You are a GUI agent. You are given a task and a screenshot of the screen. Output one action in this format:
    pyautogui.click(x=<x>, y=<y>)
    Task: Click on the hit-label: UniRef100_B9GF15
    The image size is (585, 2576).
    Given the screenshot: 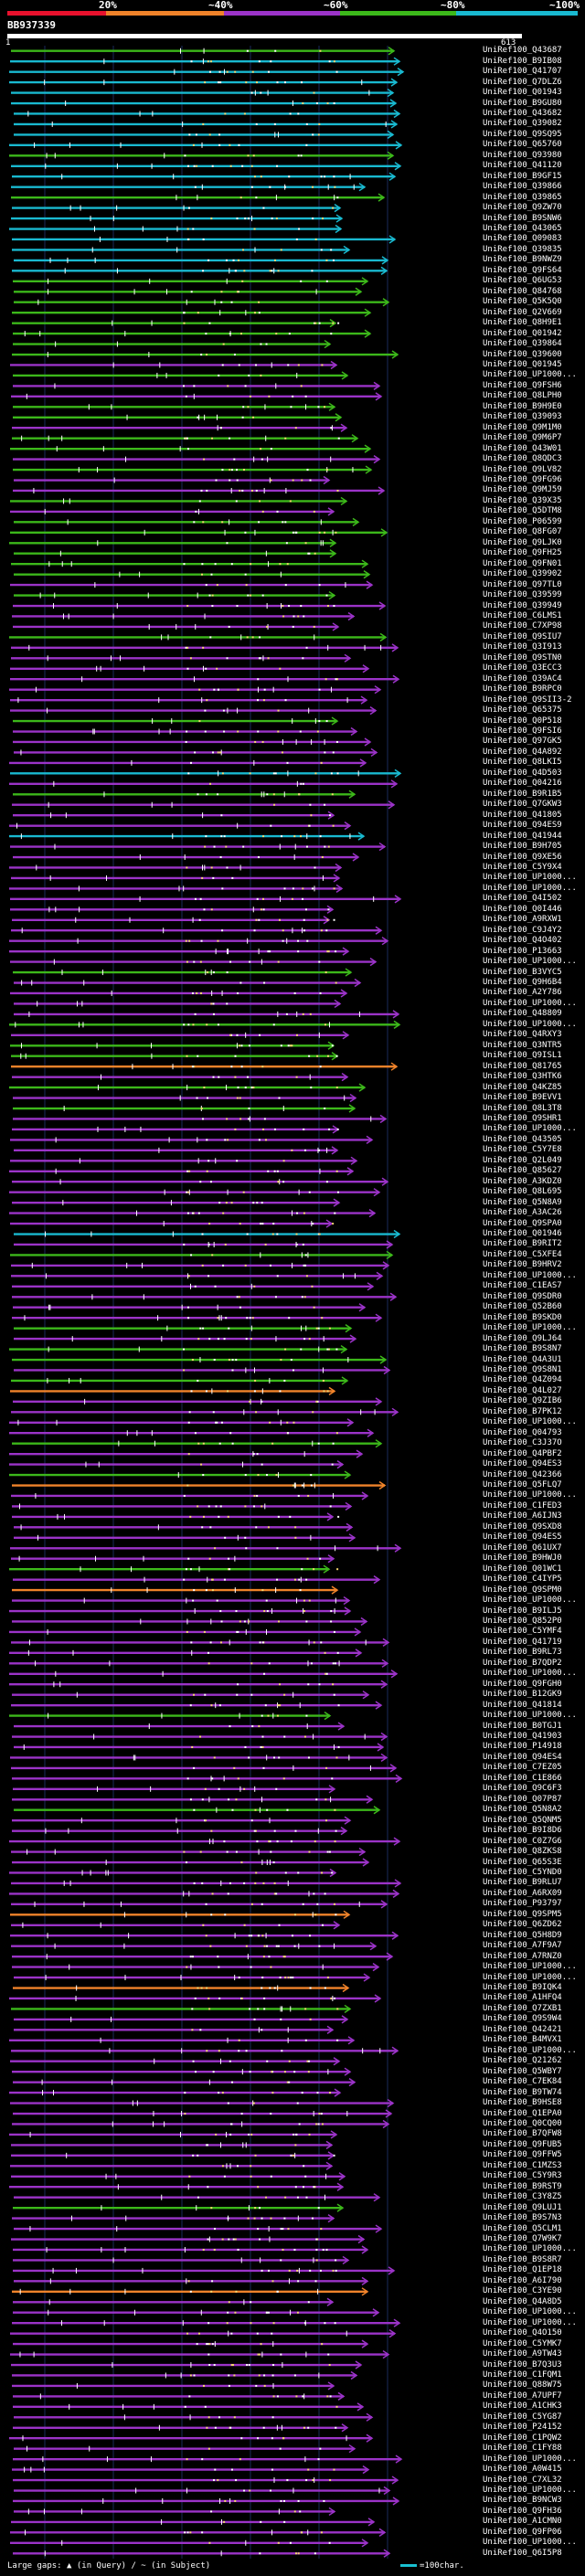 What is the action you would take?
    pyautogui.click(x=522, y=176)
    